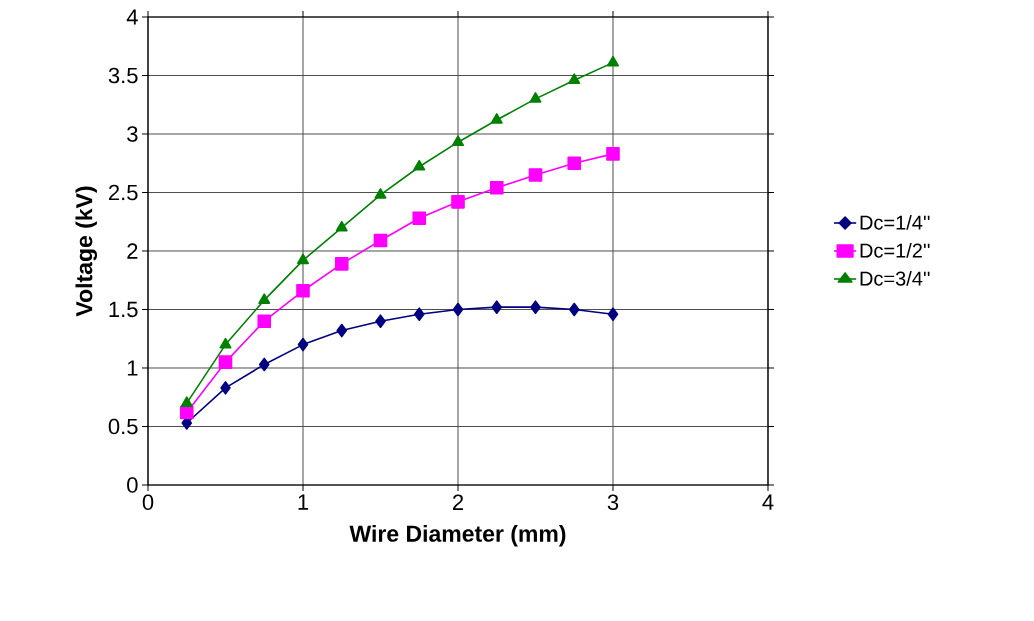  What do you see at coordinates (132, 485) in the screenshot?
I see `y-tick-label: 0` at bounding box center [132, 485].